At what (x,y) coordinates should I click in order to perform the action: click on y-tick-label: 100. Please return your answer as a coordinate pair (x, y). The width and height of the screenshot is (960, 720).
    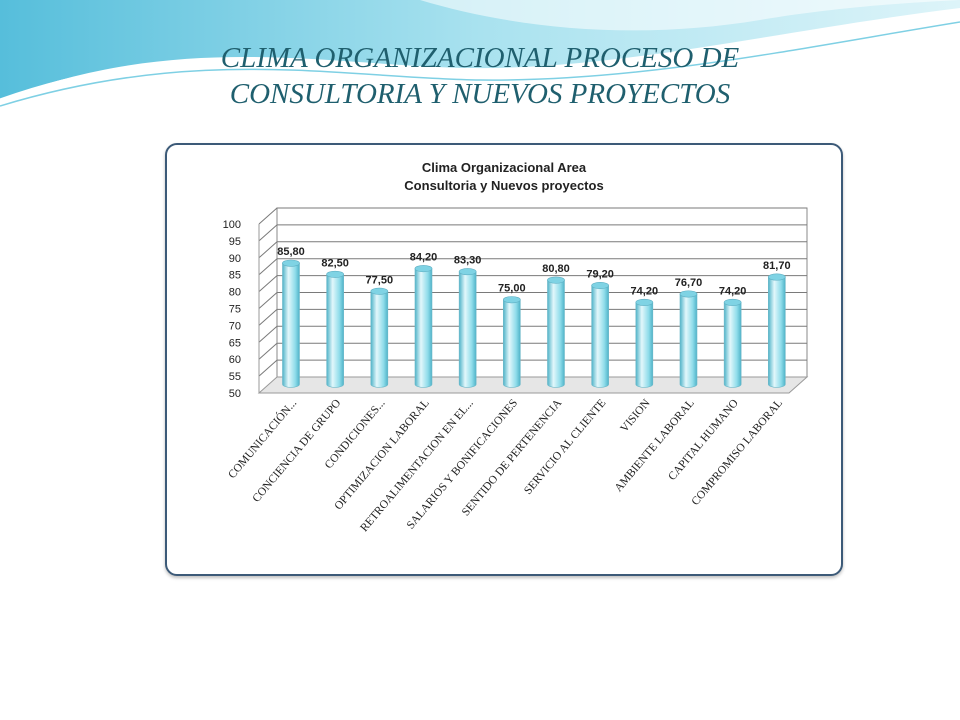
    Looking at the image, I should click on (232, 225).